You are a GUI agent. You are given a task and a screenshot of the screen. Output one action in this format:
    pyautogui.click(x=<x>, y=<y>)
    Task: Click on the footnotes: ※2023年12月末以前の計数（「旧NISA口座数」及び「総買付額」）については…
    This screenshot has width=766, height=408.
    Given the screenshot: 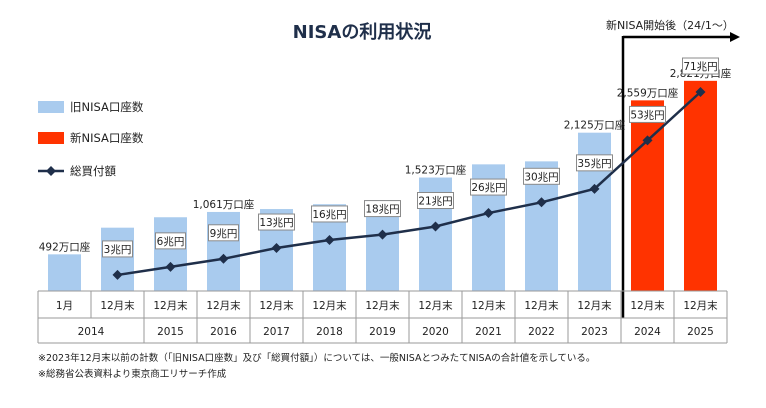 What is the action you would take?
    pyautogui.click(x=316, y=367)
    